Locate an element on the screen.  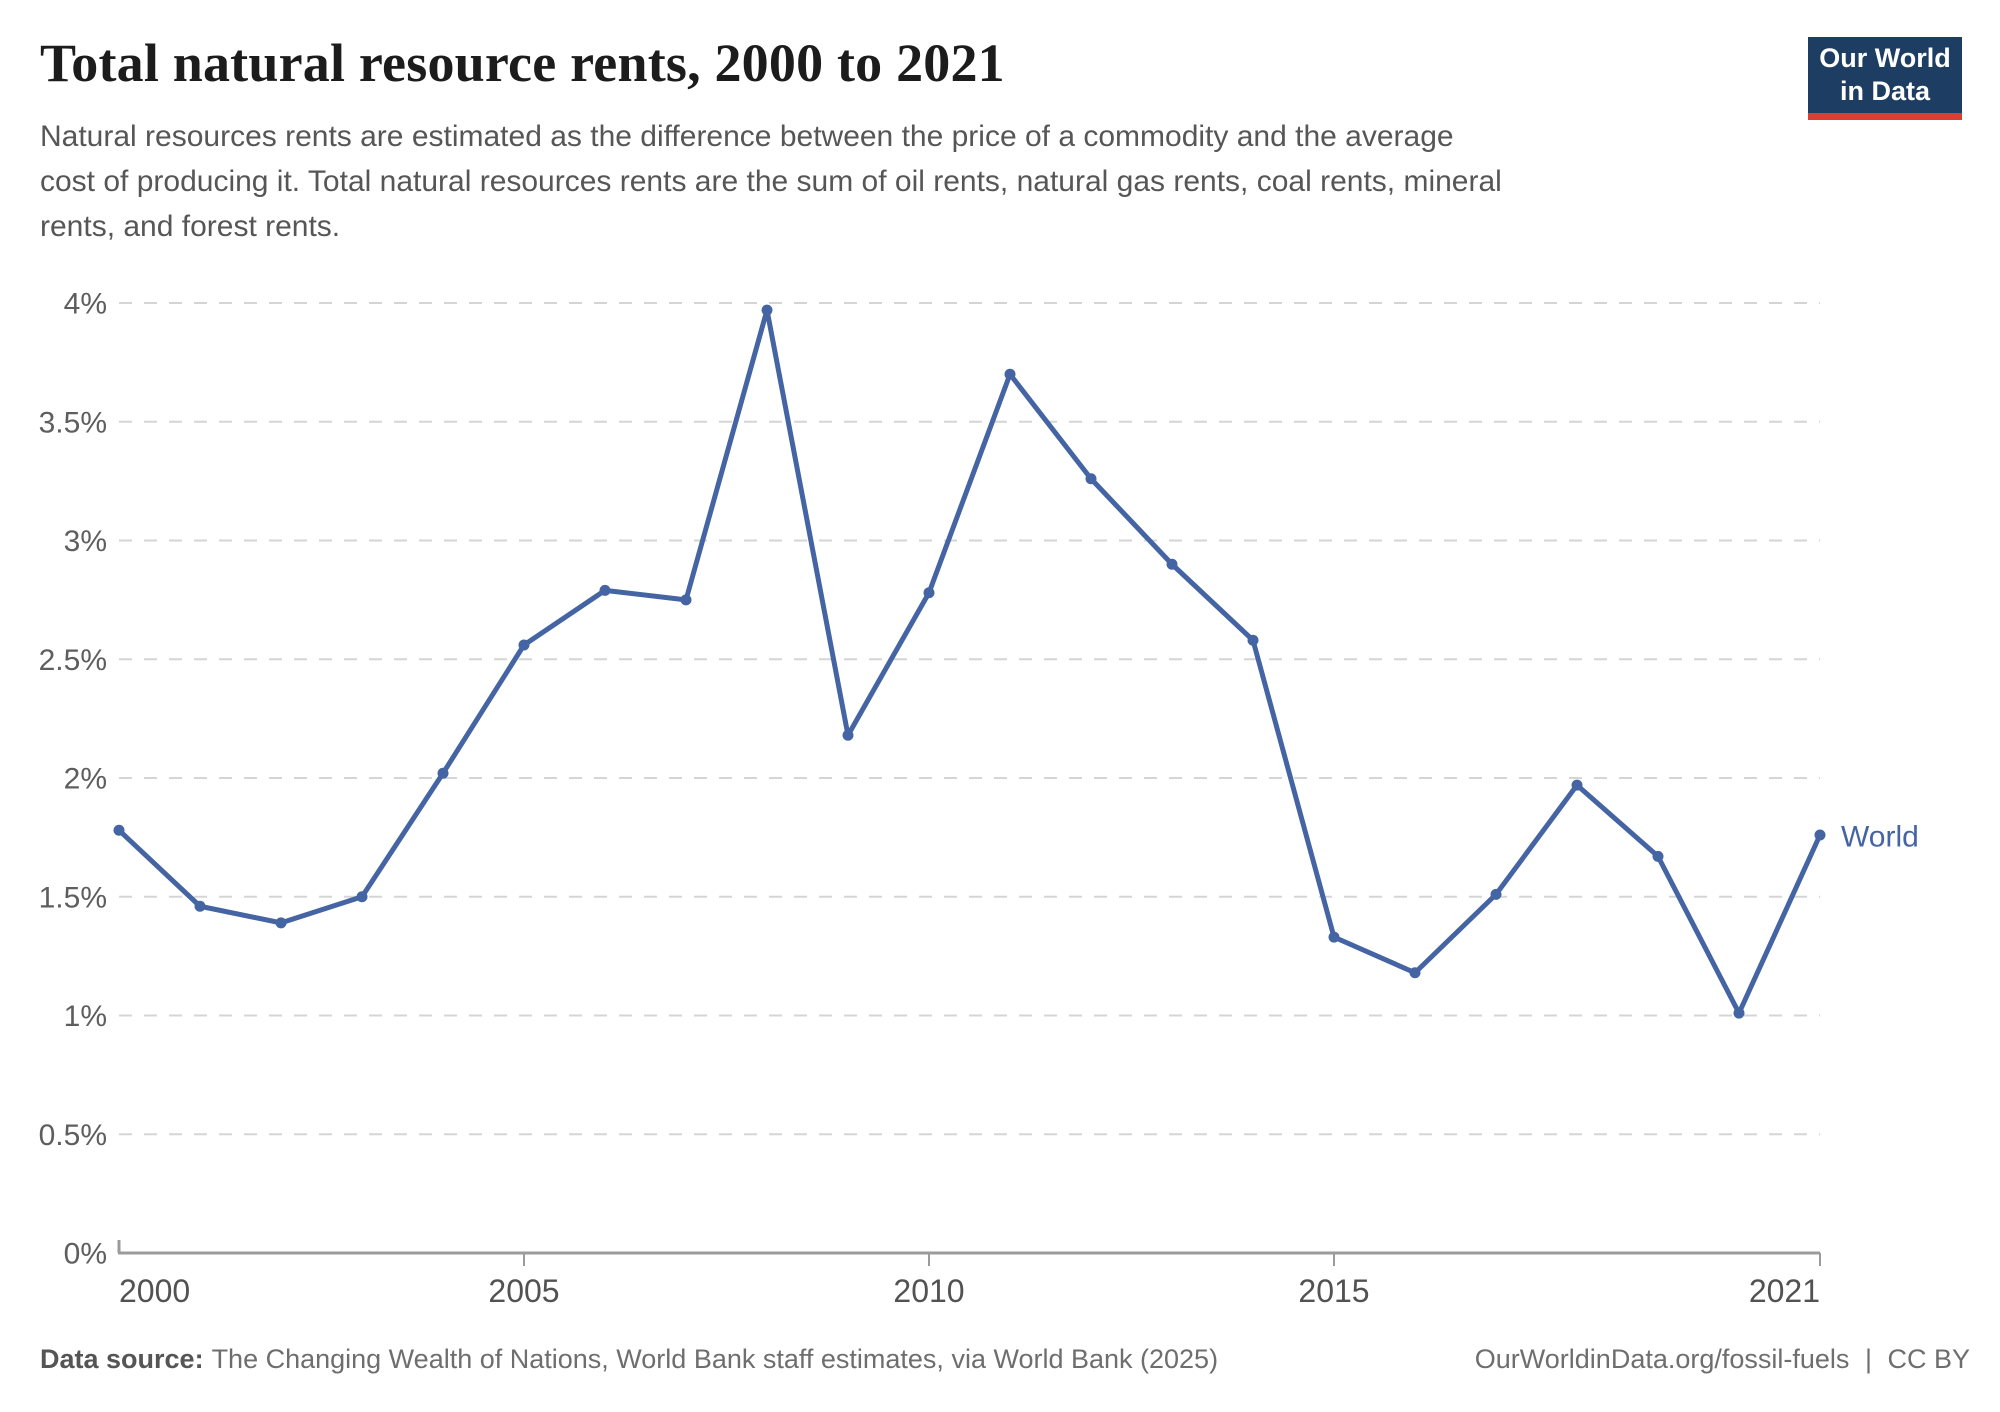
data-point-2008 is located at coordinates (767, 310).